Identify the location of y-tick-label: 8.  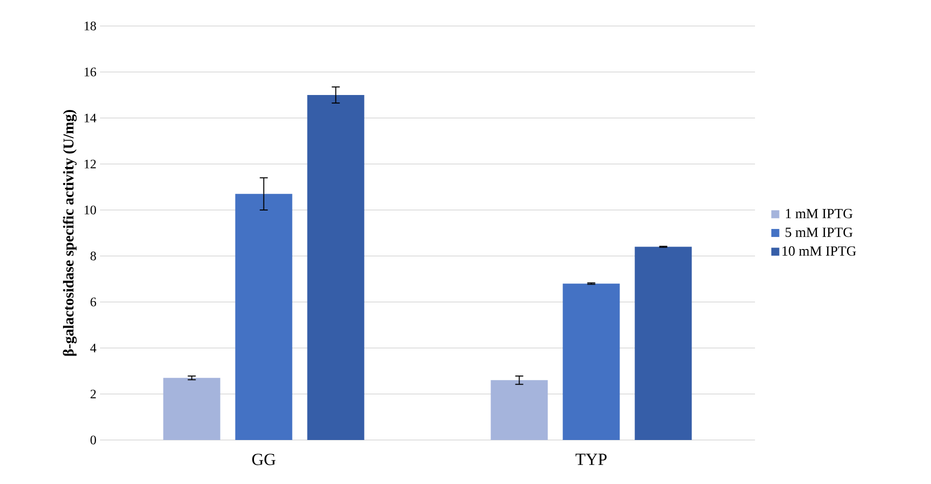
(93, 256).